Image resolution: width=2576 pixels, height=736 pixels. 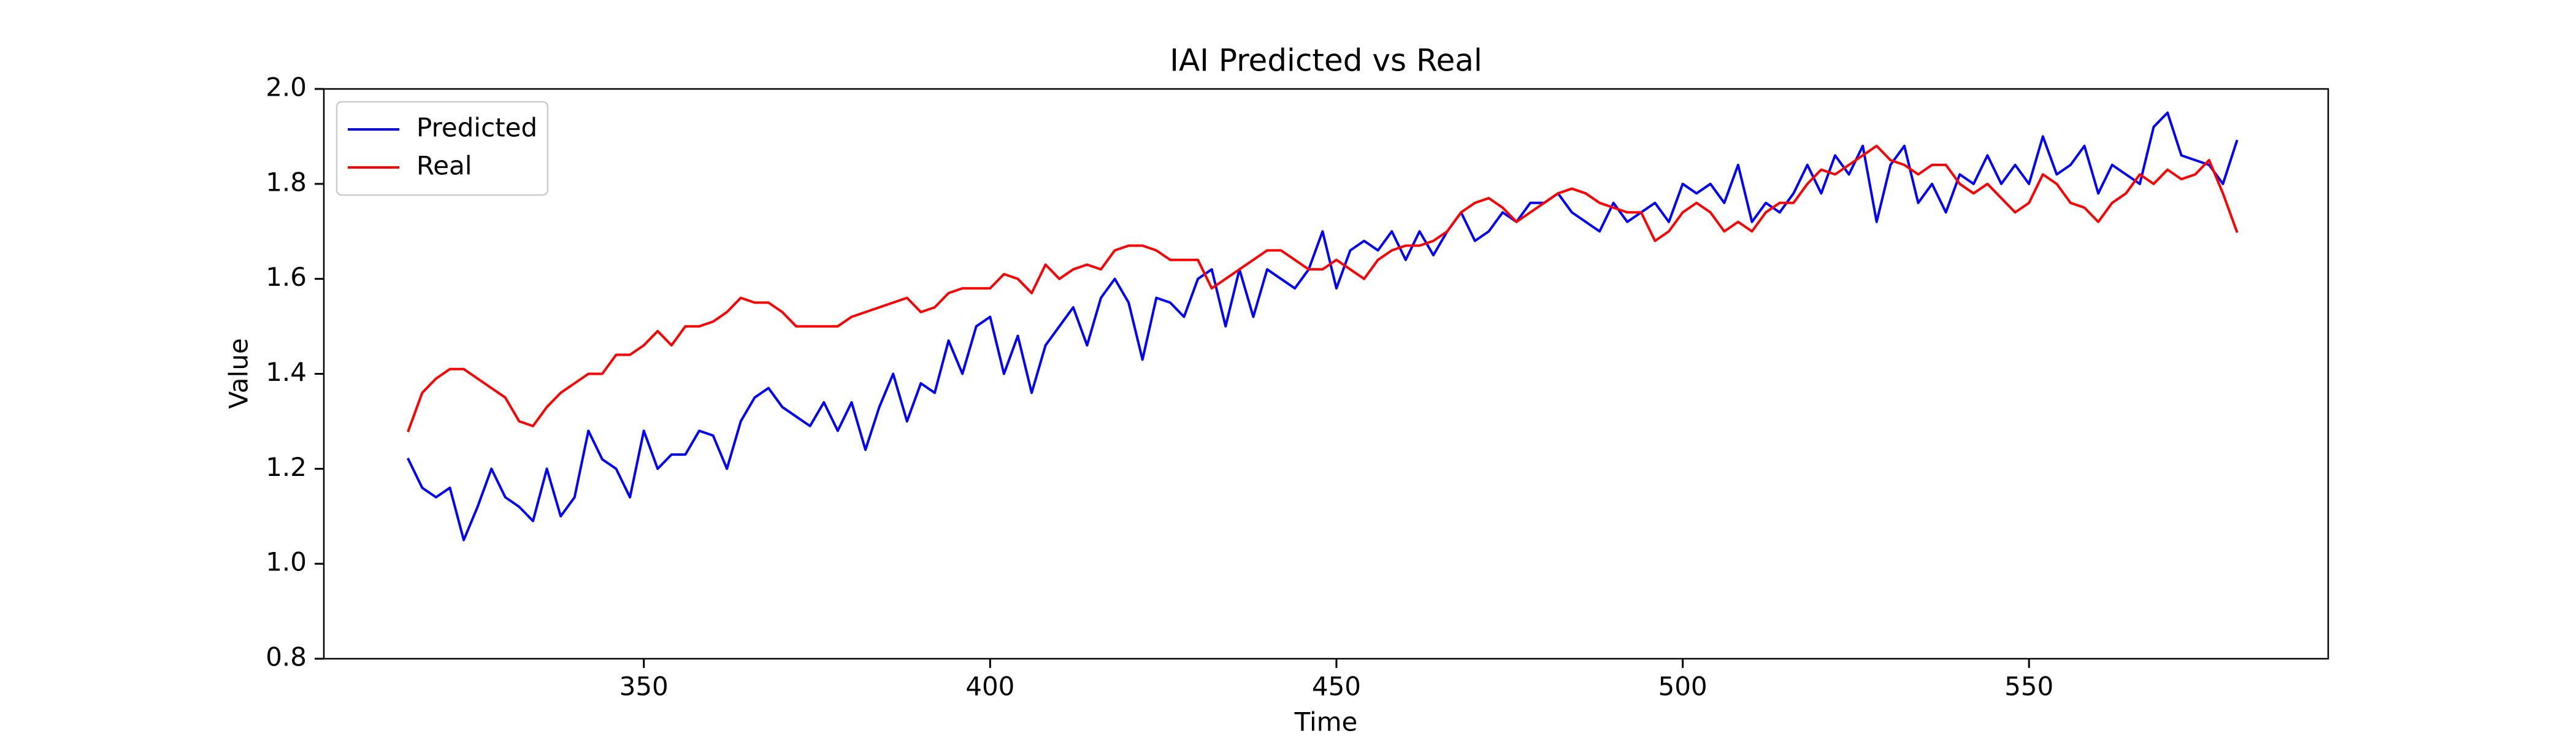 What do you see at coordinates (286, 182) in the screenshot?
I see `y-tick-label: 1.8` at bounding box center [286, 182].